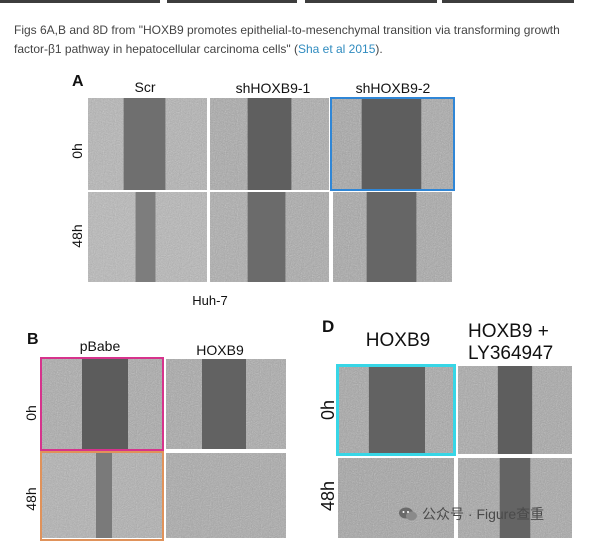 The image size is (589, 541). Describe the element at coordinates (515, 498) in the screenshot. I see `micrograph-d-ly364947-48h` at that location.